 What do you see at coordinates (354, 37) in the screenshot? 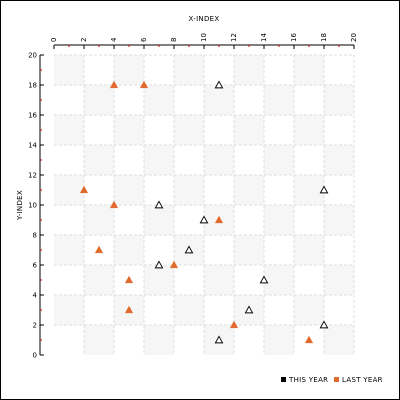
I see `x-tick-label: 20` at bounding box center [354, 37].